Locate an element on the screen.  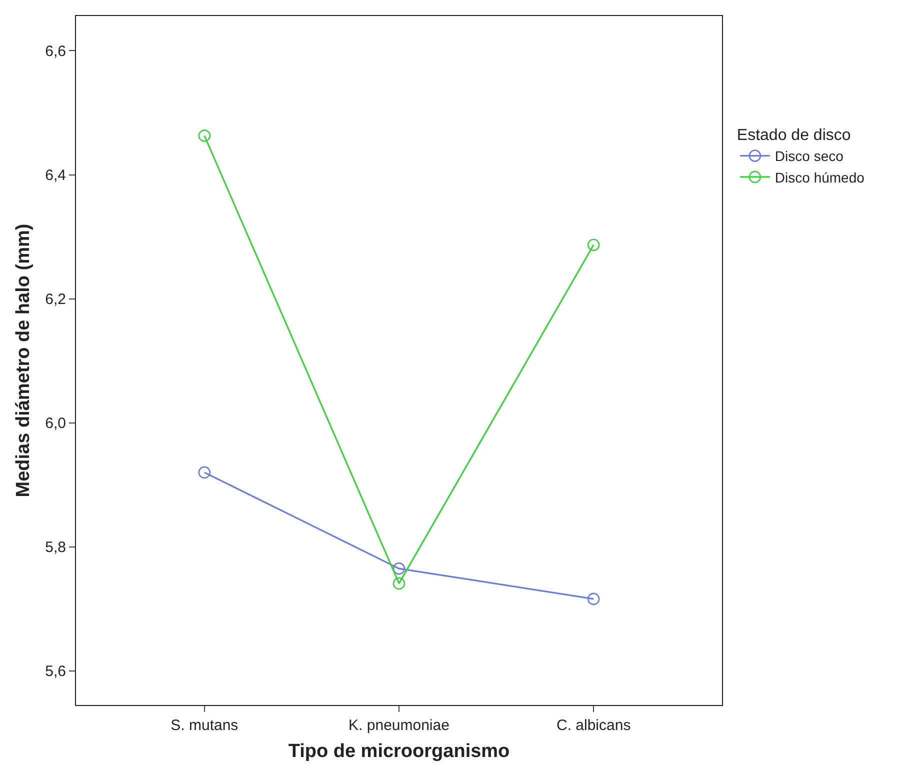
y-tick-label: 6,2 is located at coordinates (55, 299).